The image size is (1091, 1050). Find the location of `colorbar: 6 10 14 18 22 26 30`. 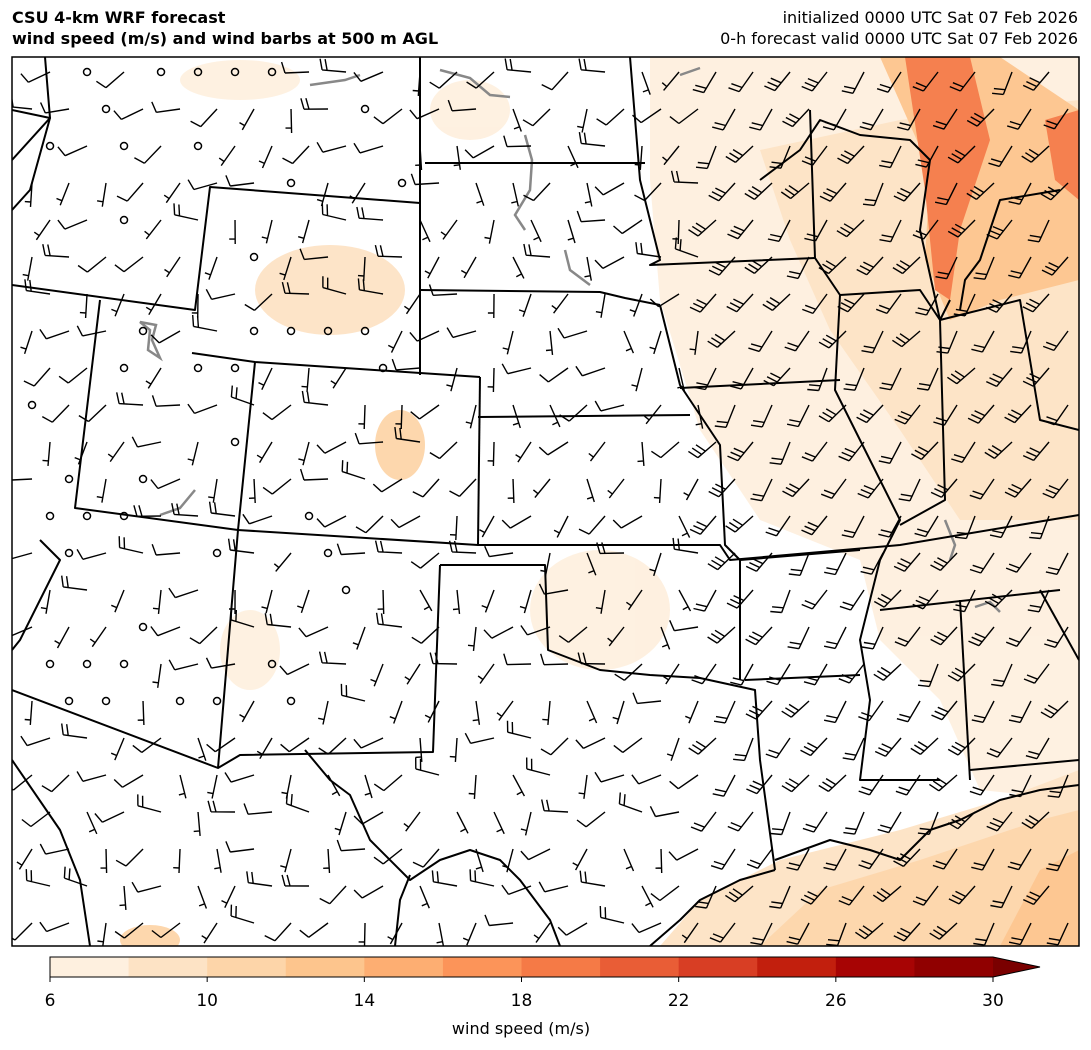

colorbar: 6 10 14 18 22 26 30 is located at coordinates (543, 983).